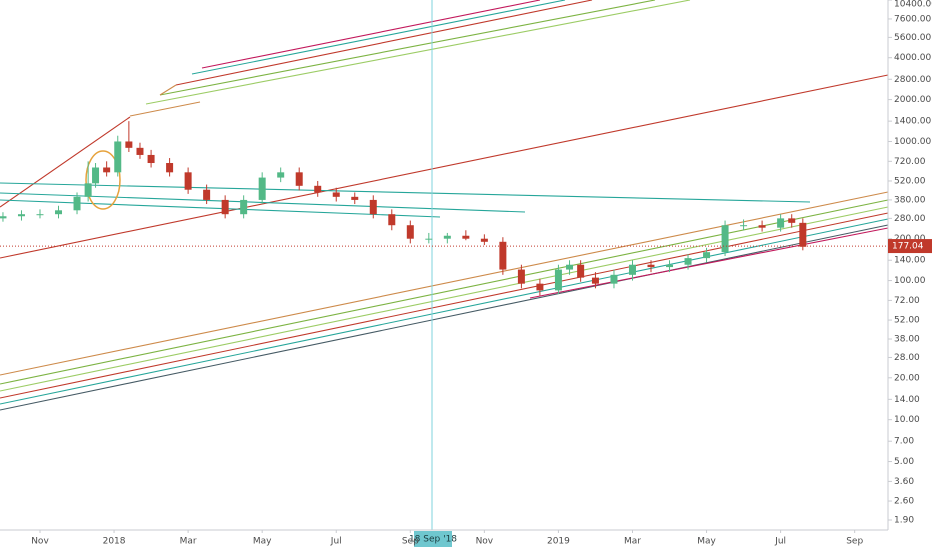  What do you see at coordinates (114, 542) in the screenshot?
I see `x-tick-label: 2018` at bounding box center [114, 542].